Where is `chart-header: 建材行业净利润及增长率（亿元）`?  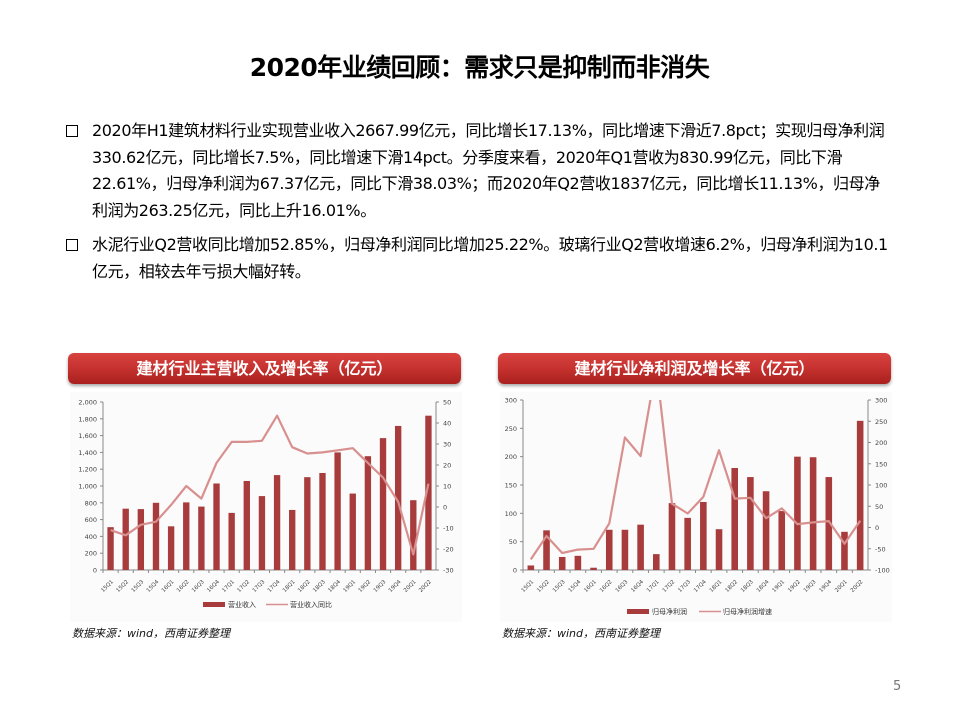 chart-header: 建材行业净利润及增长率（亿元） is located at coordinates (694, 368).